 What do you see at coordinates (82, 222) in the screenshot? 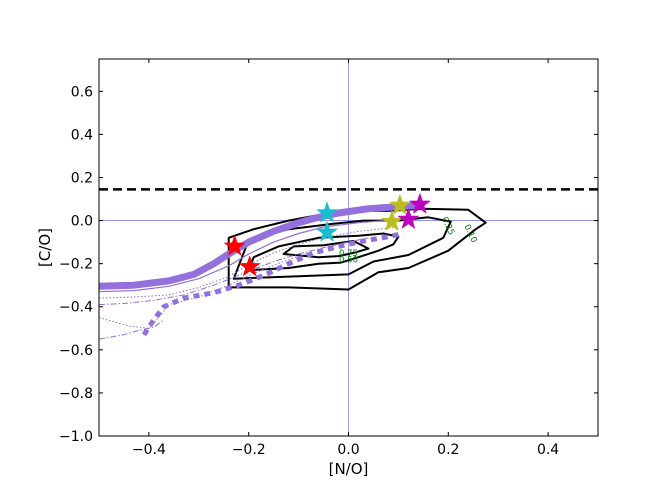
I see `y-tick-label: 0.0` at bounding box center [82, 222].